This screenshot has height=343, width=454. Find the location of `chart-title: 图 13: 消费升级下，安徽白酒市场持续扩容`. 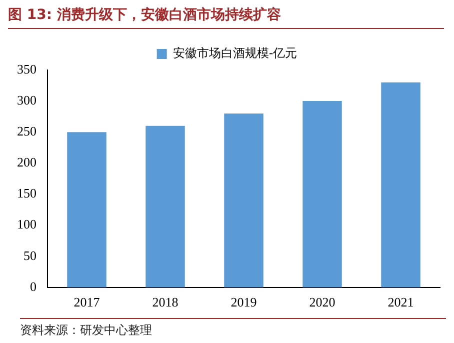

chart-title: 图 13: 消费升级下，安徽白酒市场持续扩容 is located at coordinates (226, 17).